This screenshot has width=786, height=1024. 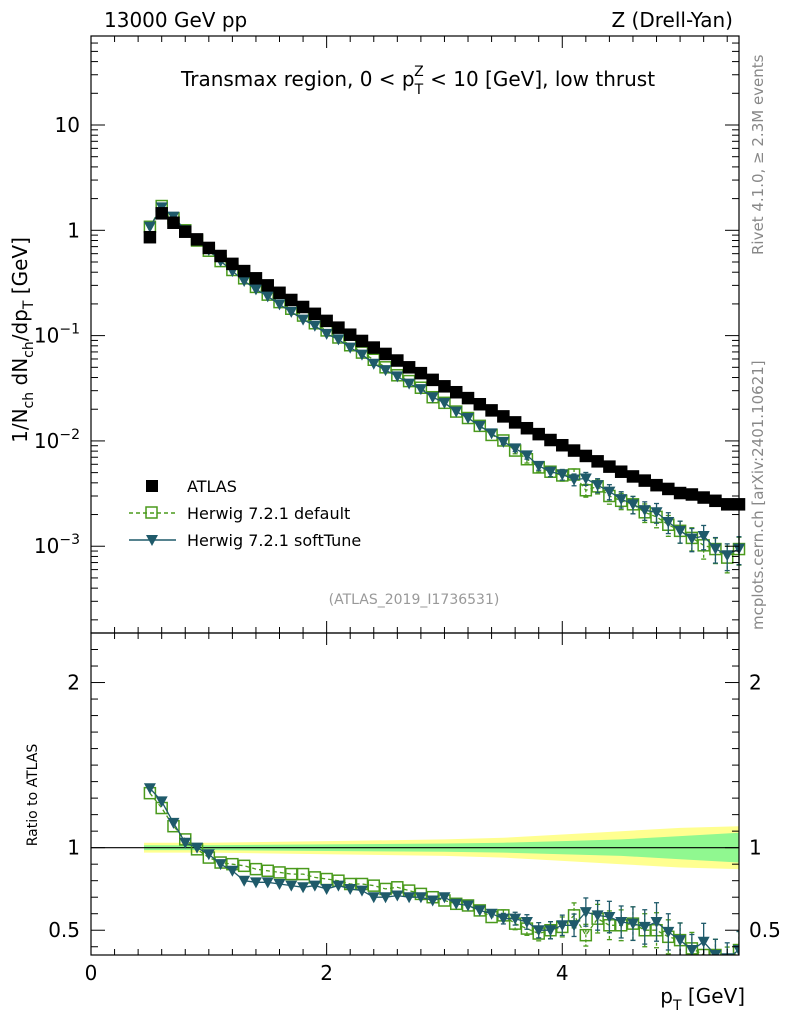 What do you see at coordinates (765, 930) in the screenshot?
I see `ratio-y-tick-label-right: 0.5` at bounding box center [765, 930].